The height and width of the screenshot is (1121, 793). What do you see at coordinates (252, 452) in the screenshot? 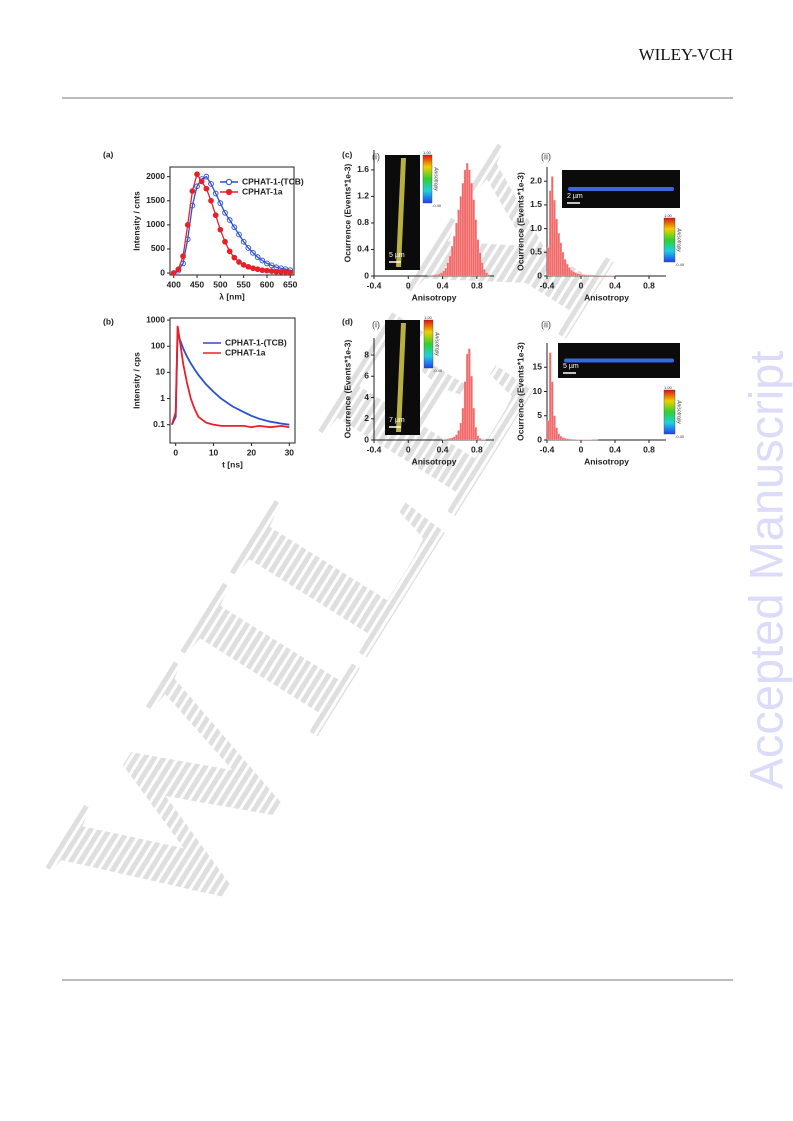
I see `x-tick-label: 20` at bounding box center [252, 452].